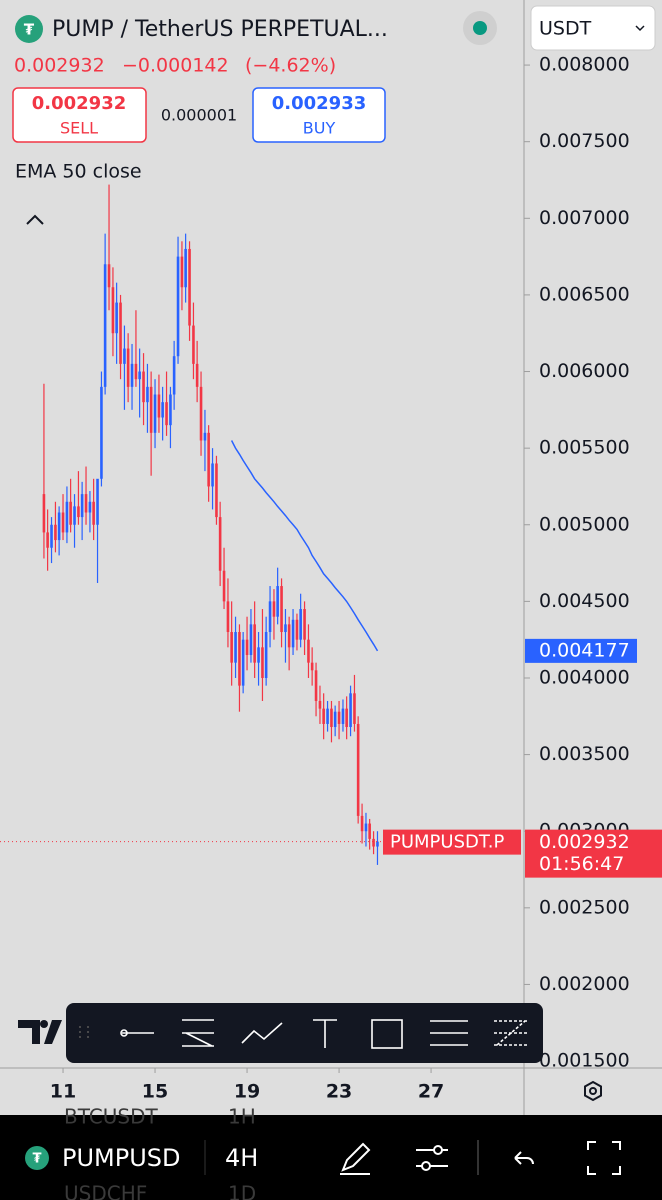 This screenshot has width=662, height=1200. What do you see at coordinates (40, 1032) in the screenshot?
I see `tv-logo` at bounding box center [40, 1032].